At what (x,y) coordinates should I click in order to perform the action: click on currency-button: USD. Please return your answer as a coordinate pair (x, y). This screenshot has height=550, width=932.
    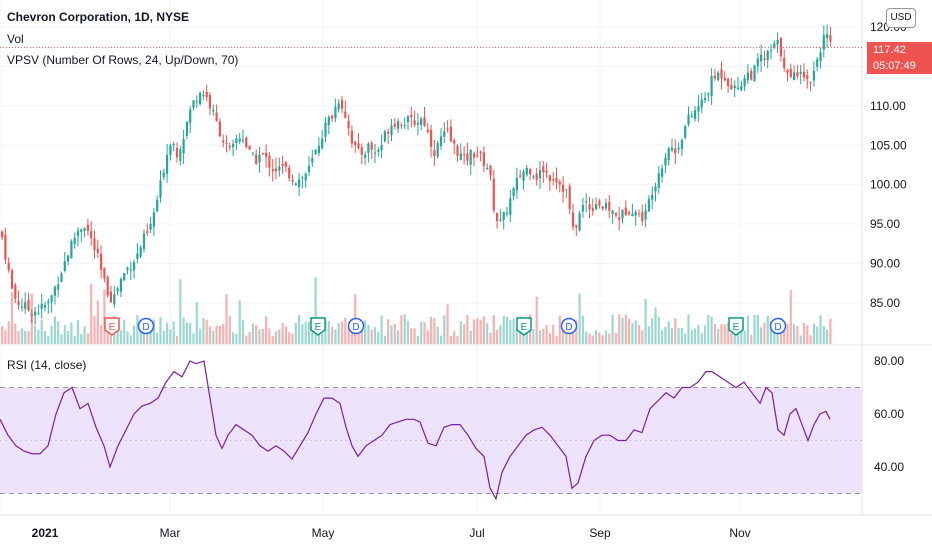
    Looking at the image, I should click on (901, 18).